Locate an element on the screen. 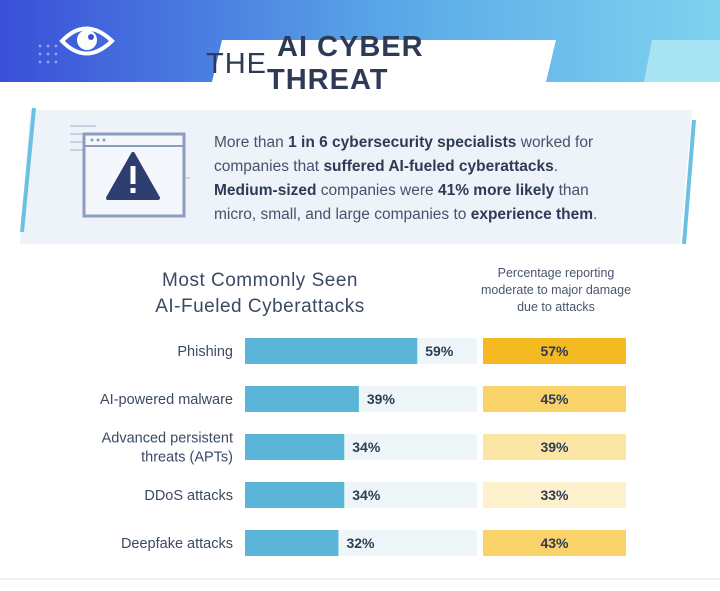 The height and width of the screenshot is (591, 720). bar-value-label: 39% is located at coordinates (381, 399).